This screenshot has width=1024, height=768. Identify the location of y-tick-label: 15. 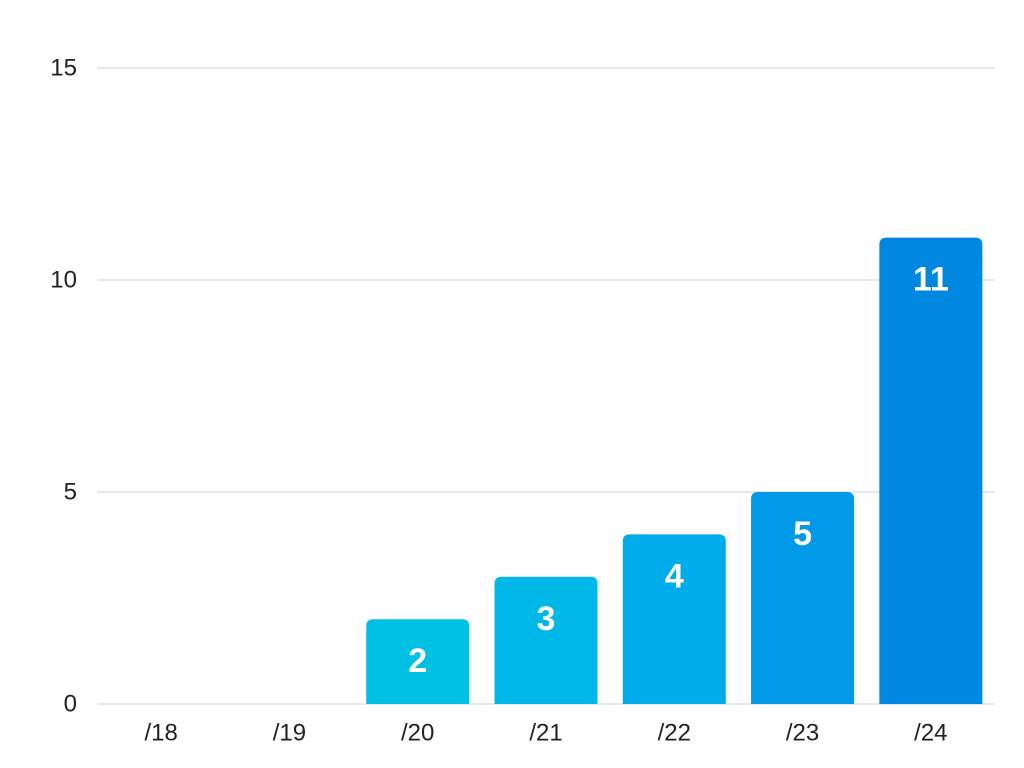
(63, 68).